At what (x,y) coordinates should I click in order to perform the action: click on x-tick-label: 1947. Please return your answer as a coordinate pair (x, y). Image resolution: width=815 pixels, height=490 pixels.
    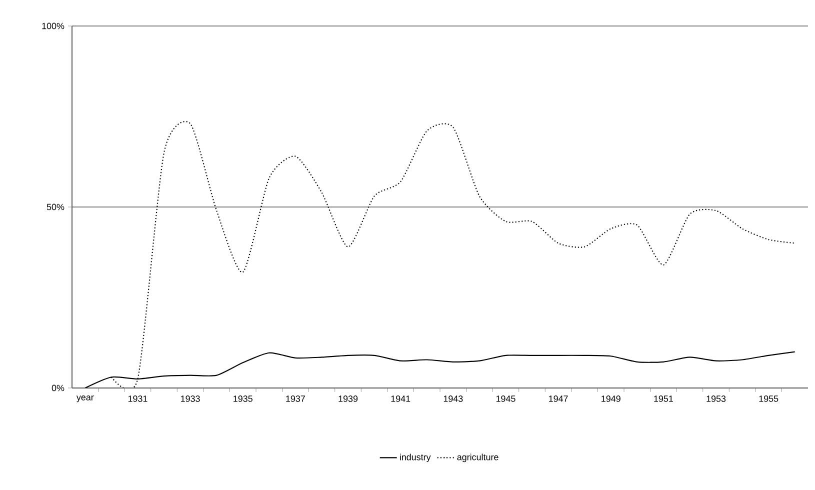
    Looking at the image, I should click on (558, 399).